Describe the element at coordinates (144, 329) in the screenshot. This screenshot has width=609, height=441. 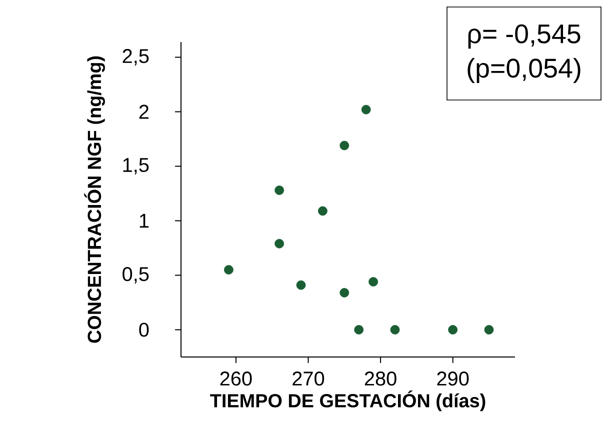
I see `y-tick-label: 0` at that location.